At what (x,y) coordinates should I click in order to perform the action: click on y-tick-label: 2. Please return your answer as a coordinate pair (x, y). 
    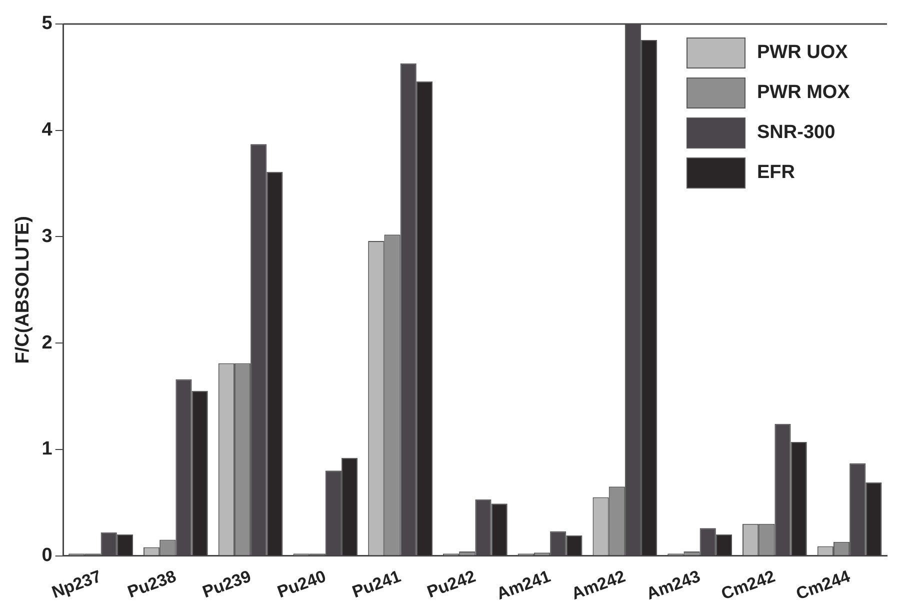
    Looking at the image, I should click on (47, 343).